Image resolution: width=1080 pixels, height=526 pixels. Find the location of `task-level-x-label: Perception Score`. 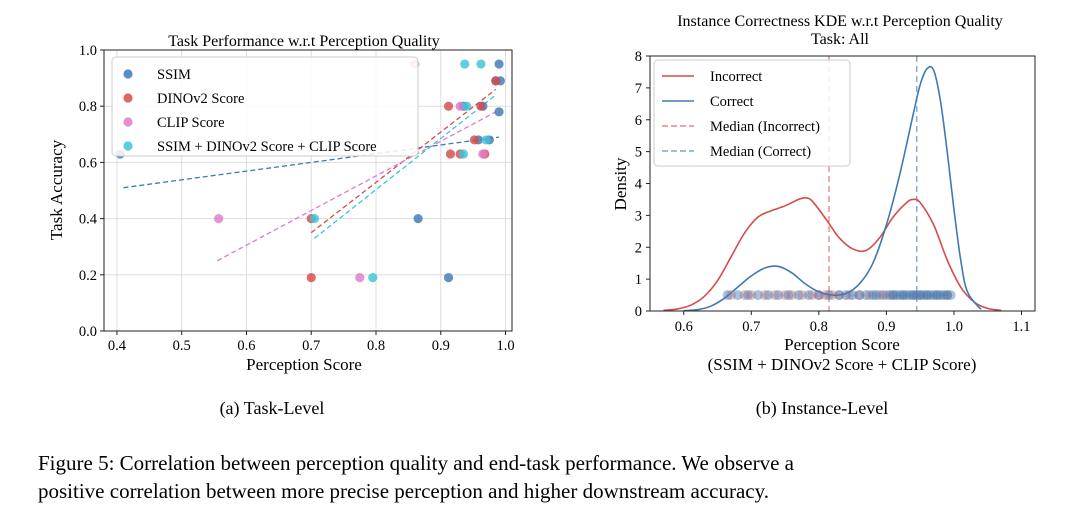

task-level-x-label: Perception Score is located at coordinates (304, 364).